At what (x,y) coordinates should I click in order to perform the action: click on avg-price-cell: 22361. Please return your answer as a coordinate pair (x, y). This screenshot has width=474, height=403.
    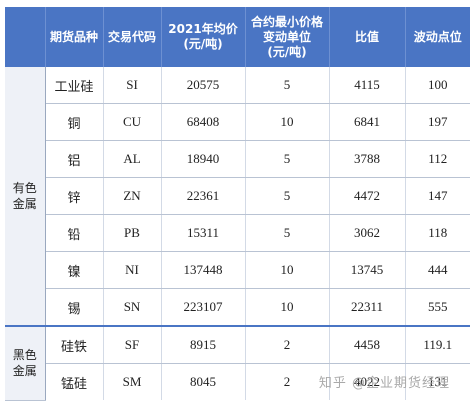
    Looking at the image, I should click on (203, 196).